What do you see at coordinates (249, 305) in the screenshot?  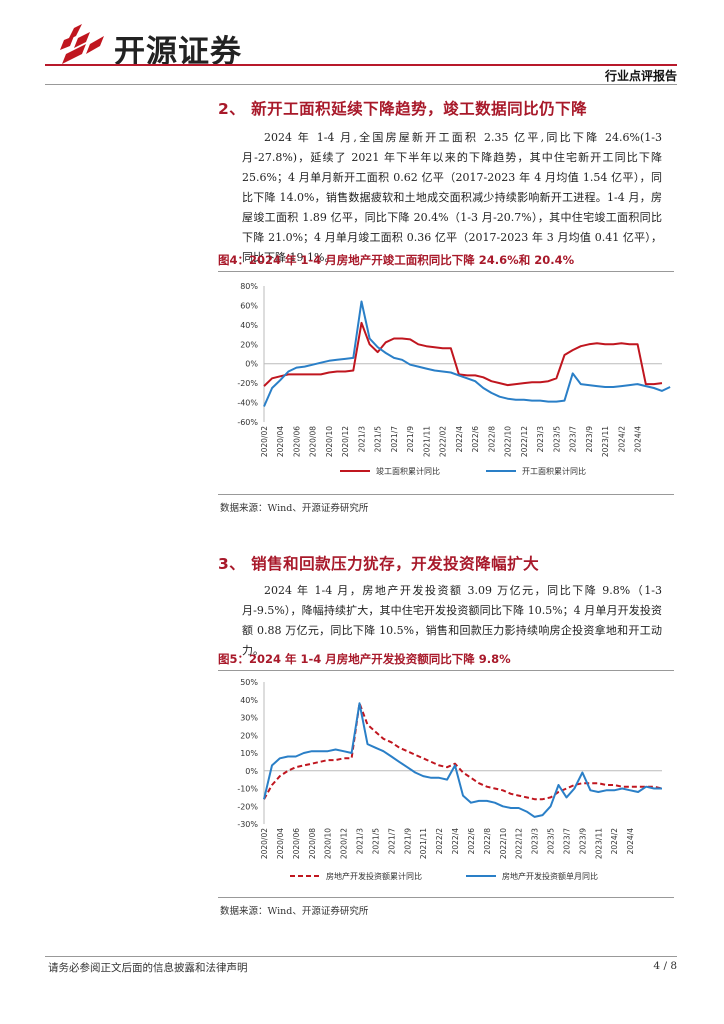 I see `y-tick-label: 60%` at bounding box center [249, 305].